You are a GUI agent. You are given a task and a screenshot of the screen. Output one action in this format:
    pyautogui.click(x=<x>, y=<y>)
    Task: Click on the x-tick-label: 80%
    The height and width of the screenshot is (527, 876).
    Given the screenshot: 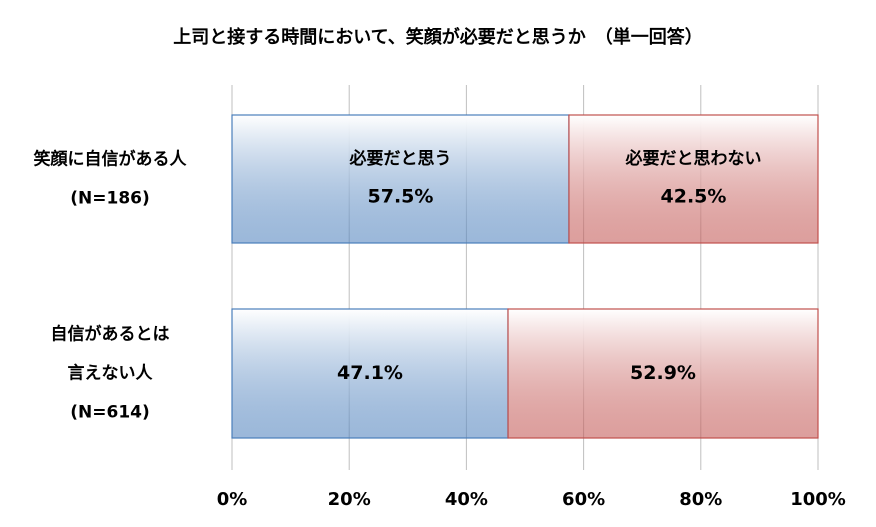 What is the action you would take?
    pyautogui.click(x=700, y=499)
    